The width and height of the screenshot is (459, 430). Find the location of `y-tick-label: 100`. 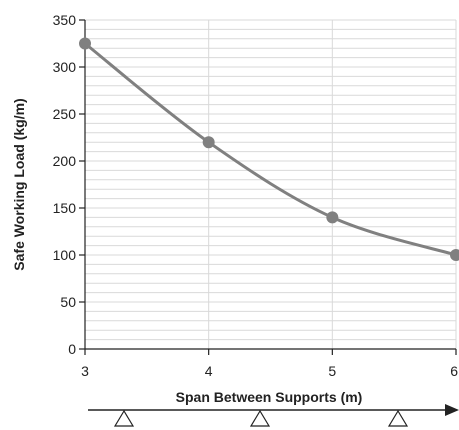

y-tick-label: 100 is located at coordinates (65, 255).